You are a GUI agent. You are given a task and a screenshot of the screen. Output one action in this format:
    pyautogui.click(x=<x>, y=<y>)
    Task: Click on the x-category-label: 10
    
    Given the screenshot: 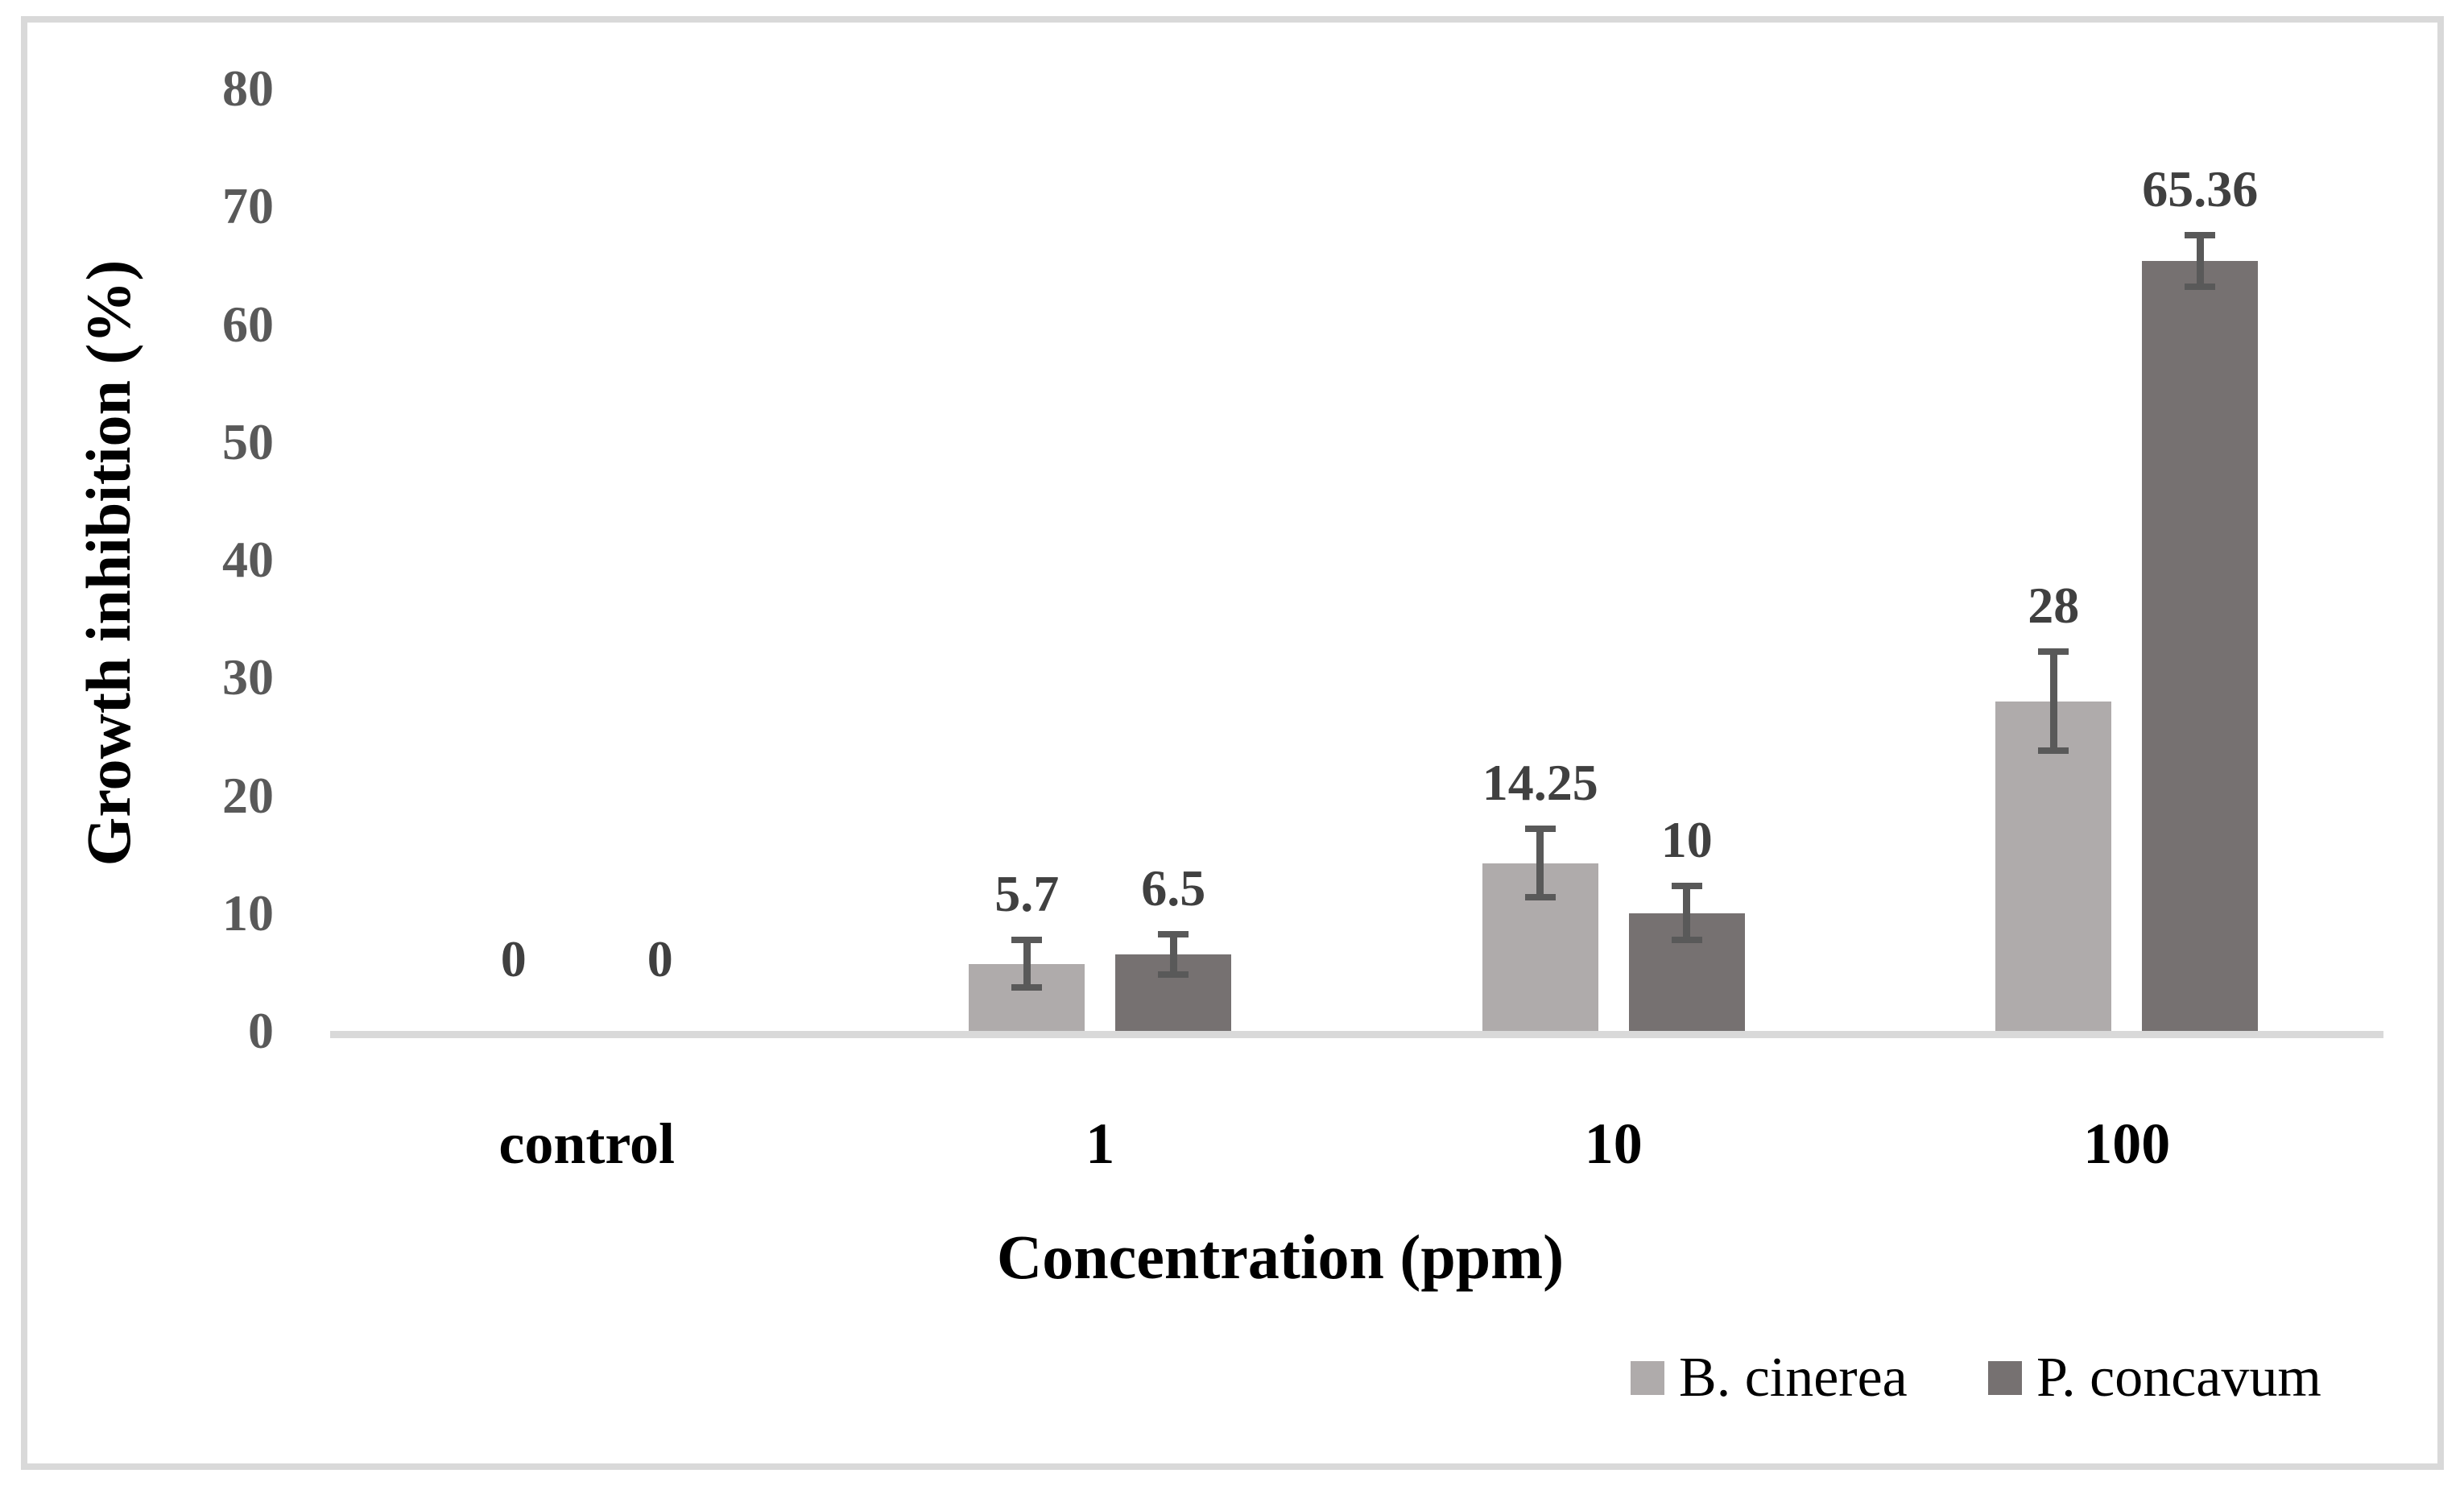 What is the action you would take?
    pyautogui.click(x=1613, y=1144)
    